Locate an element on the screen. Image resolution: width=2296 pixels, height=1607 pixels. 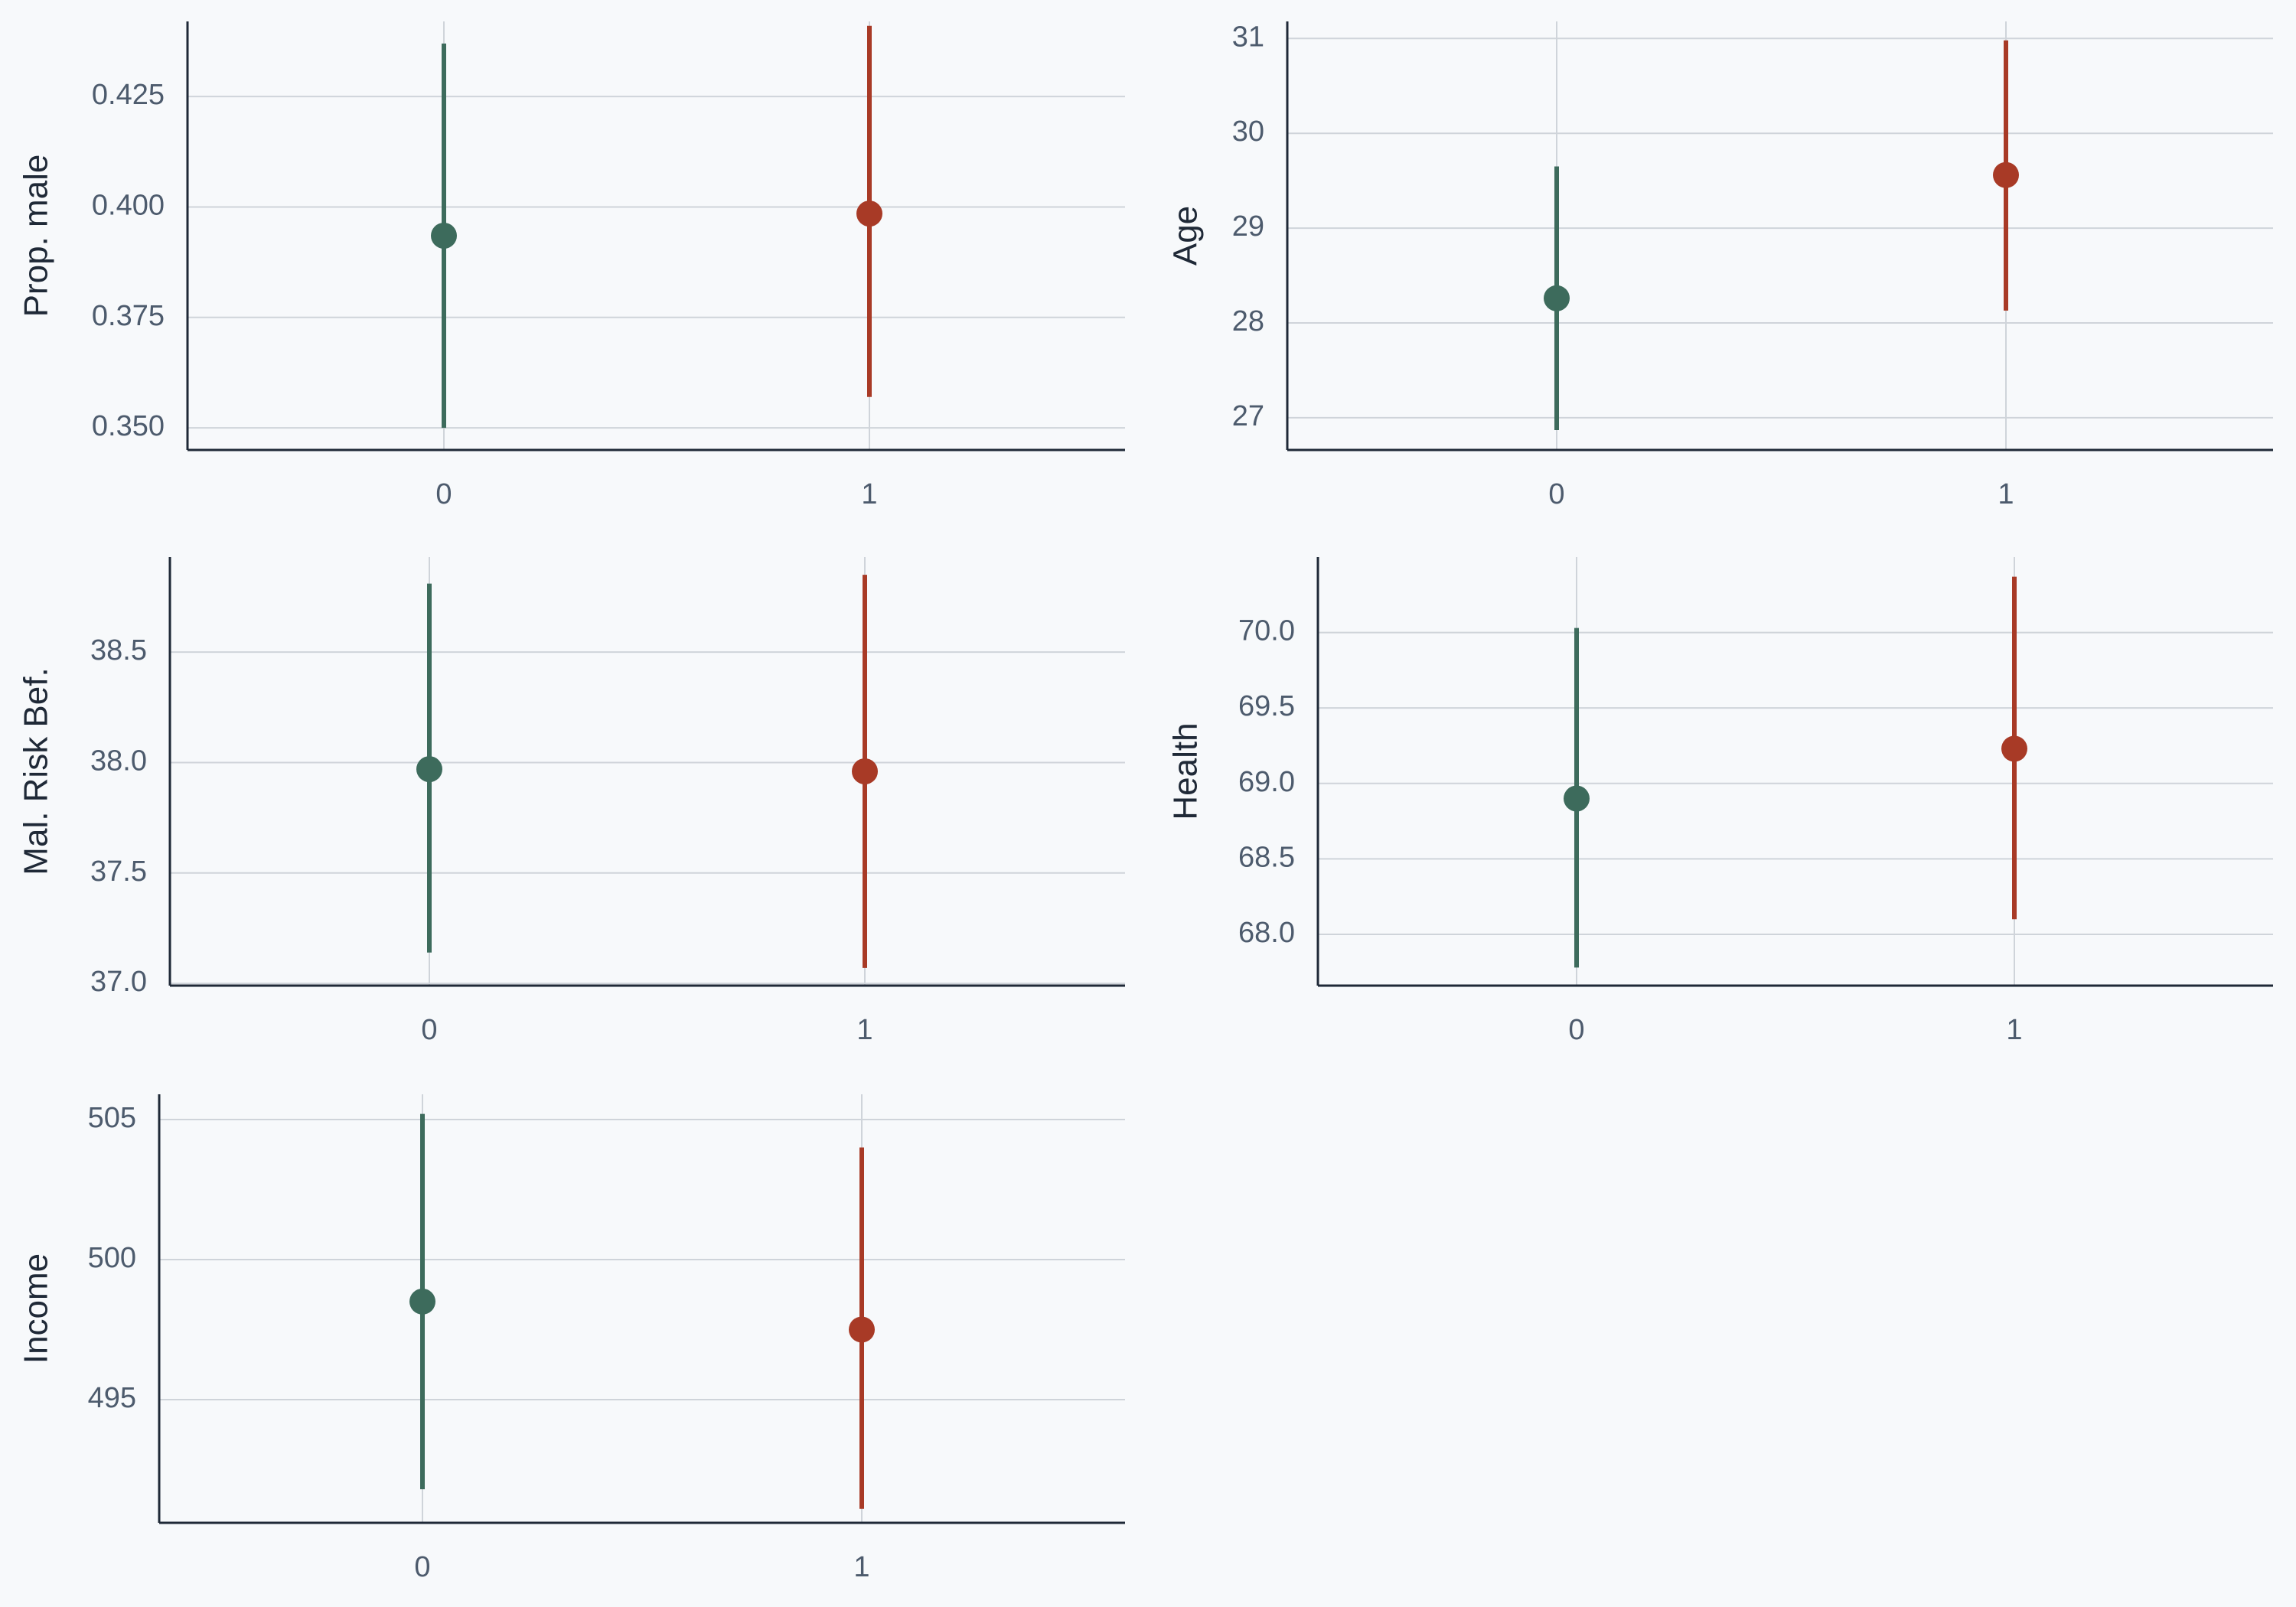
y-tick-label: 69.5 is located at coordinates (1266, 706).